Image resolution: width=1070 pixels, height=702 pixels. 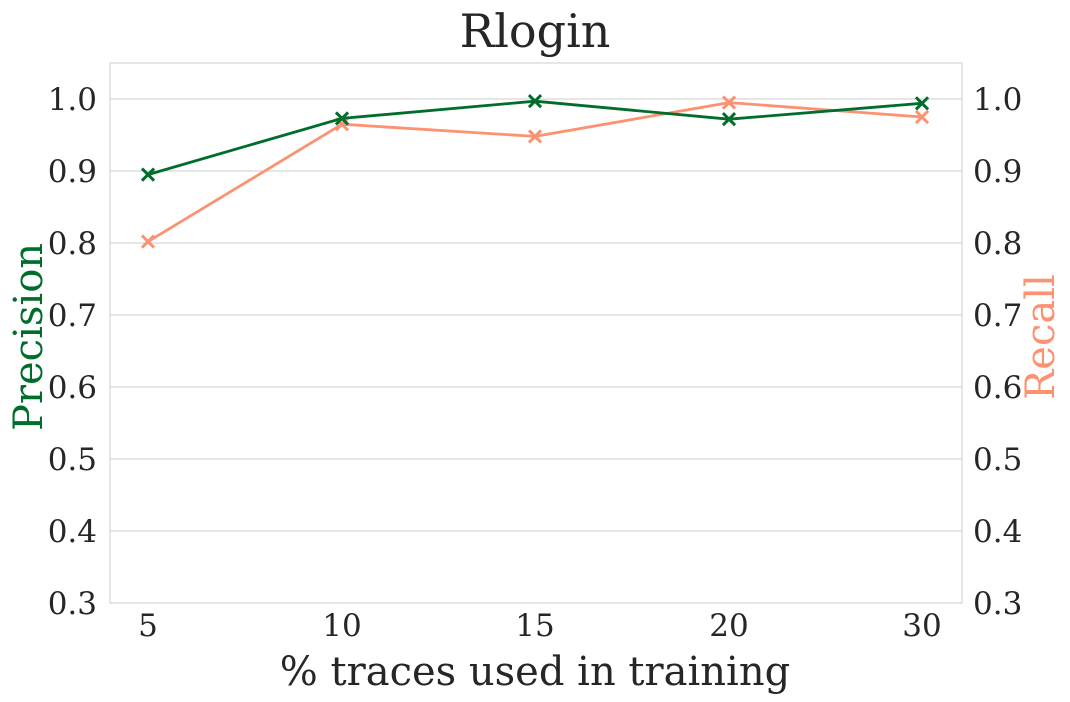 I want to click on y-tick-left-2: 0.5, so click(x=72, y=460).